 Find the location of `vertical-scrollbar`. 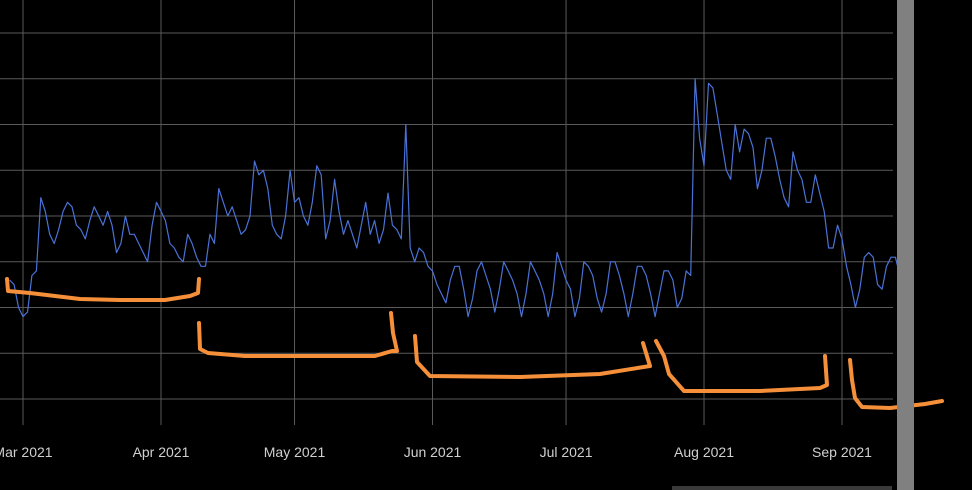

vertical-scrollbar is located at coordinates (905, 245).